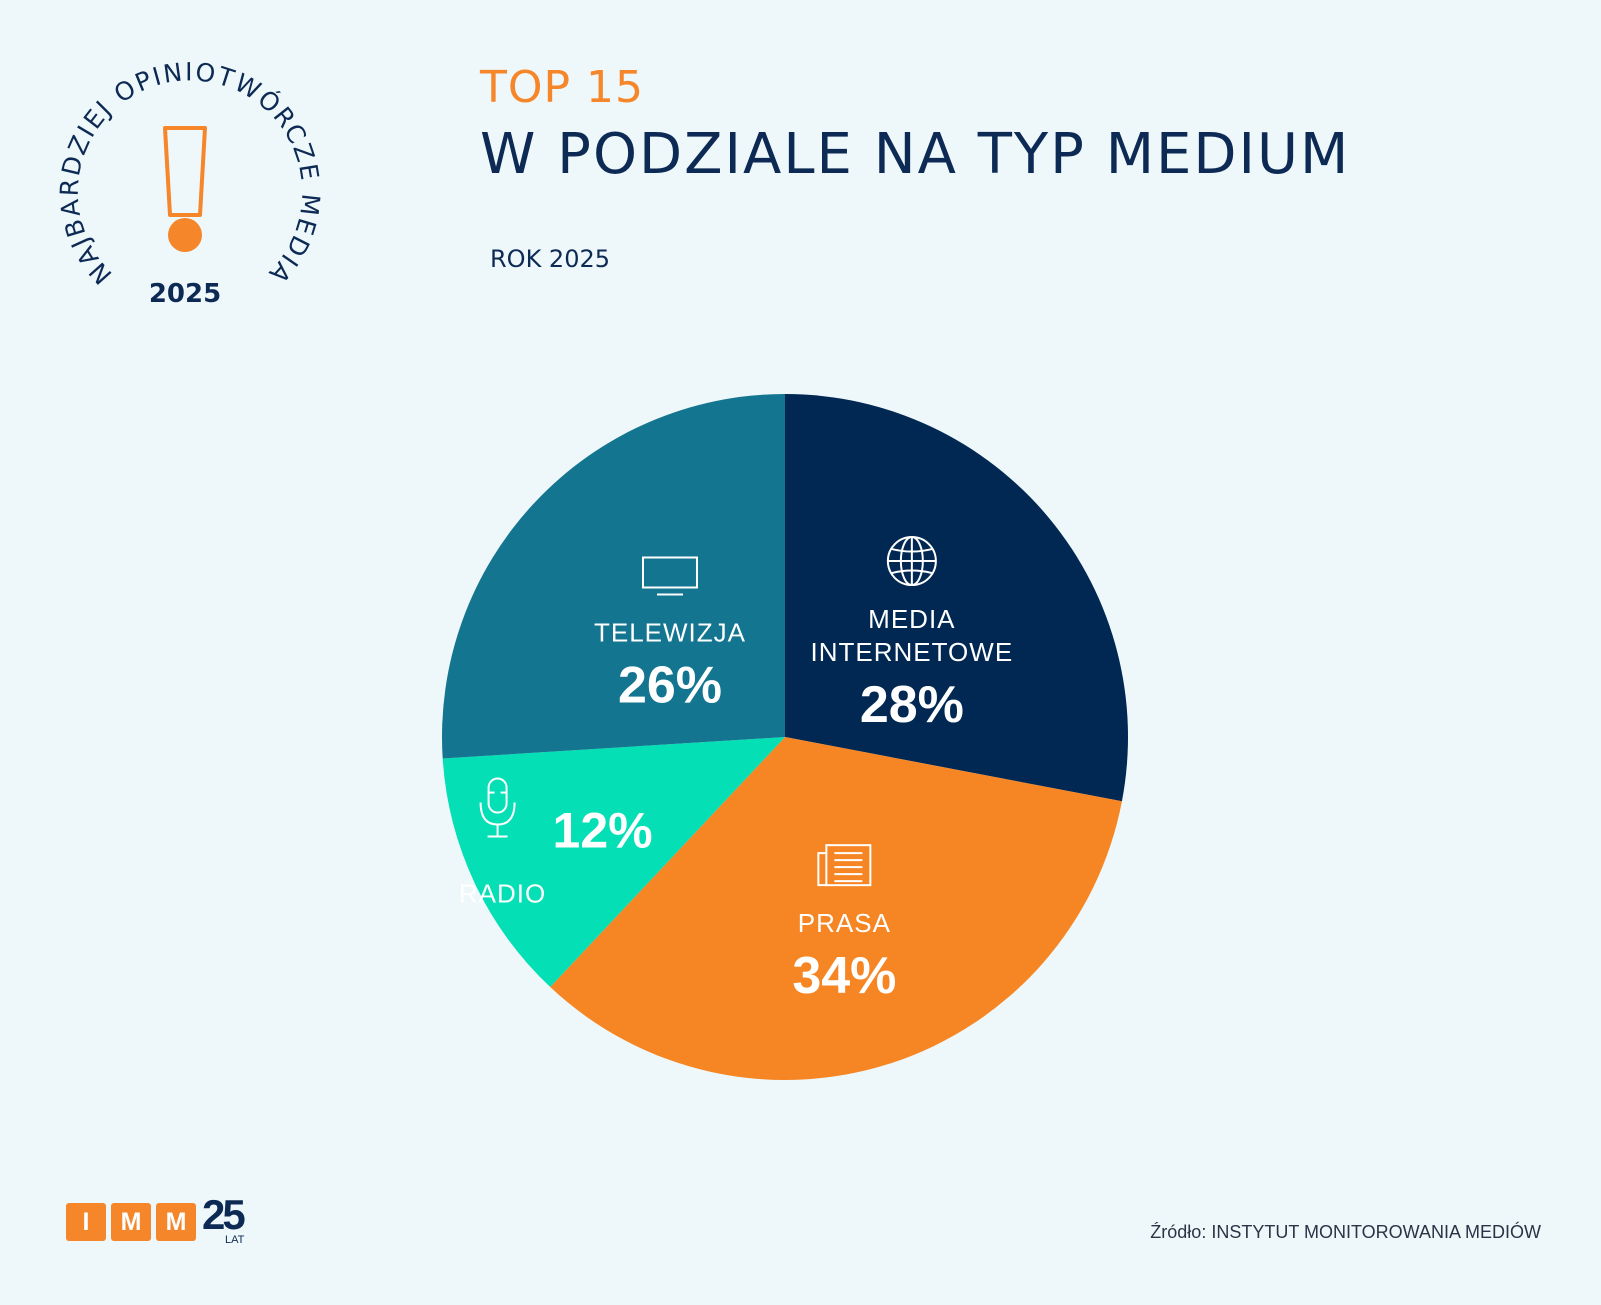 The image size is (1601, 1305). I want to click on slice-label-media-internetowe: MEDIA, so click(911, 619).